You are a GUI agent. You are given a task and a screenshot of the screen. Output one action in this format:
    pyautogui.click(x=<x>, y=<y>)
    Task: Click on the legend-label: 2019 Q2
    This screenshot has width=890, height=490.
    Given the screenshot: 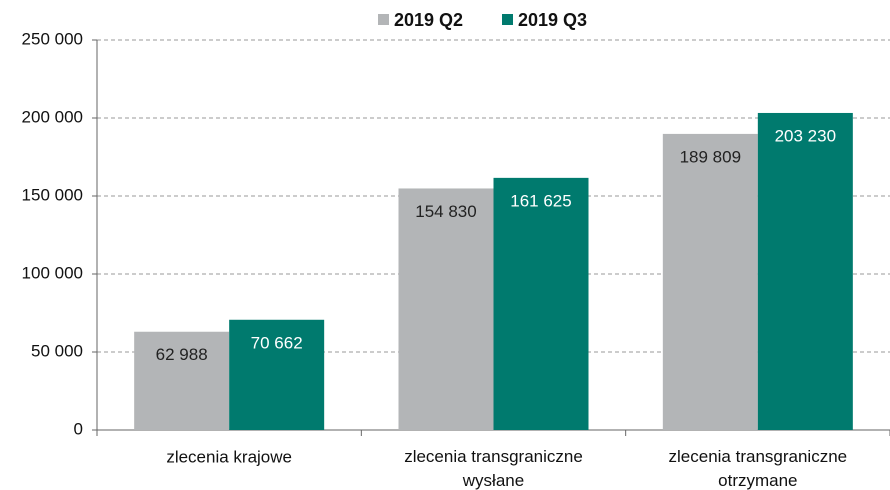 What is the action you would take?
    pyautogui.click(x=428, y=20)
    